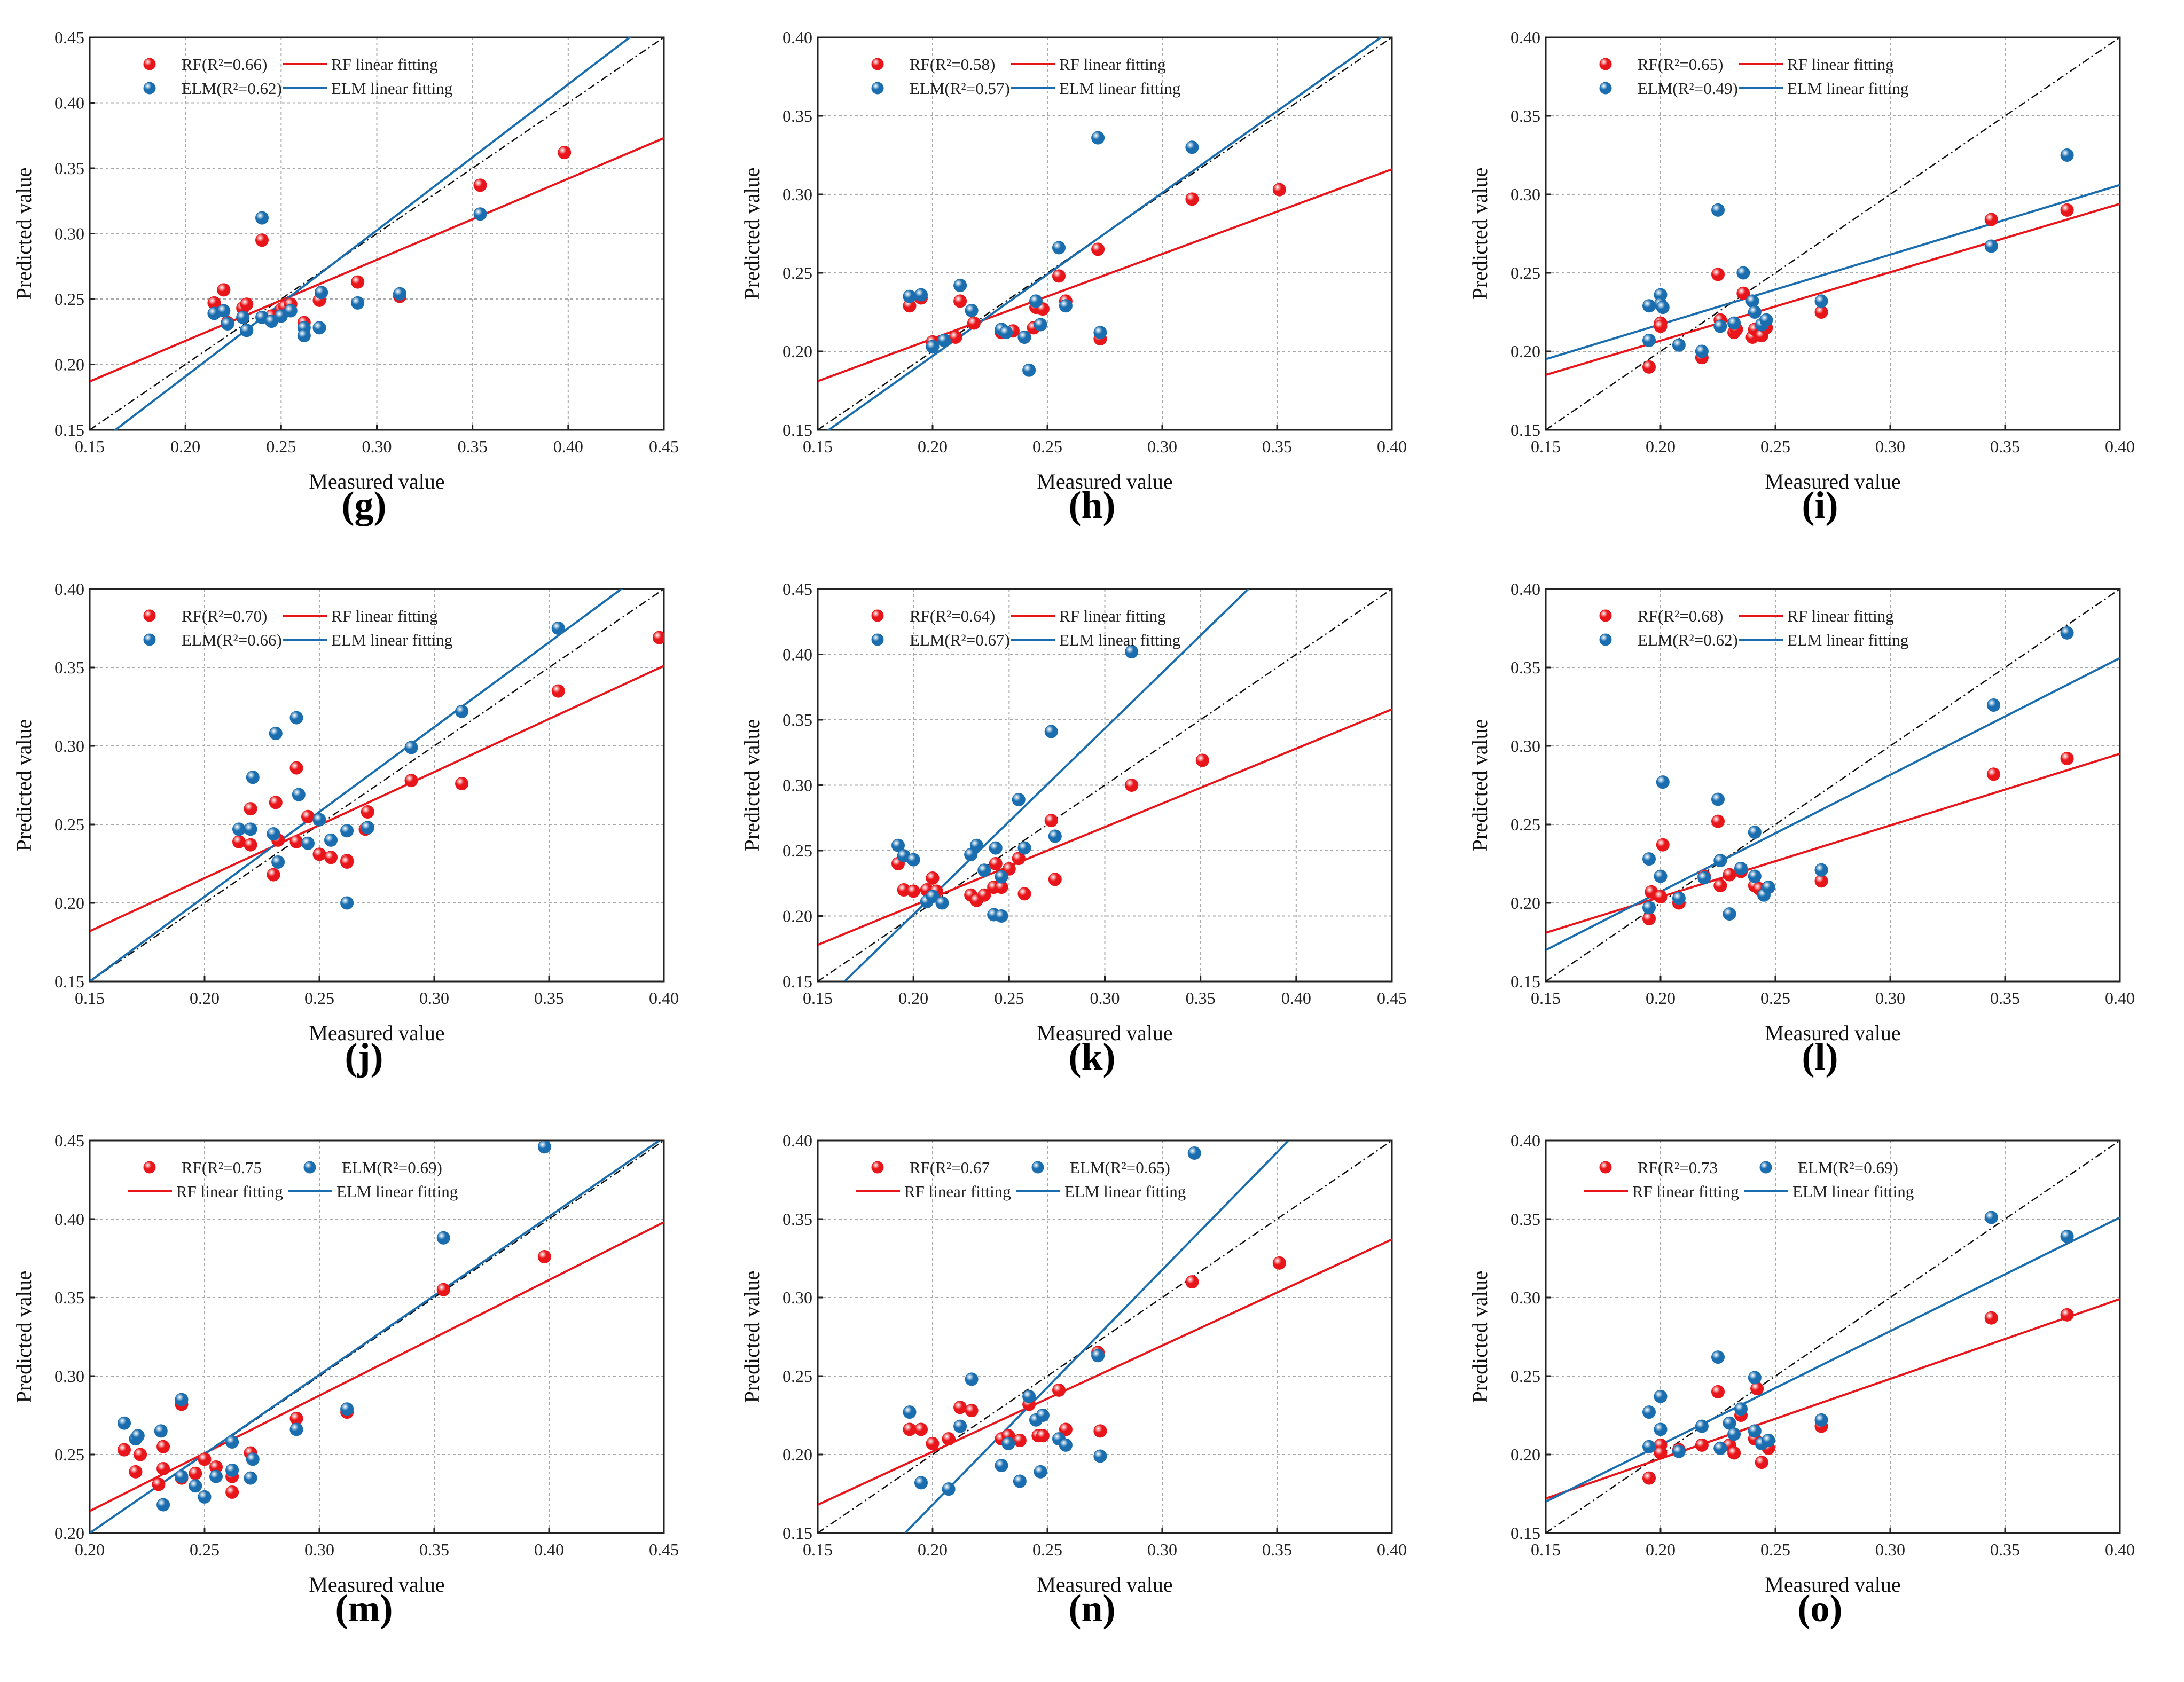  I want to click on panel-letter-h: (h), so click(1092, 505).